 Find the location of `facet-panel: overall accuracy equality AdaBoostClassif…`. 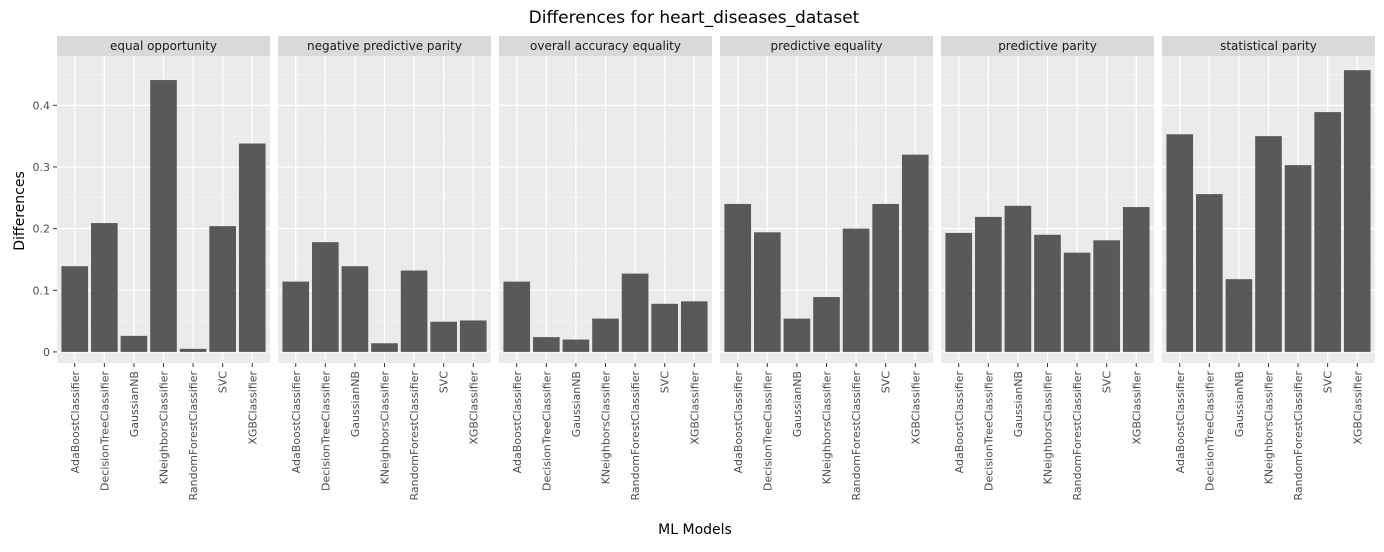

facet-panel: overall accuracy equality AdaBoostClassif… is located at coordinates (605, 268).